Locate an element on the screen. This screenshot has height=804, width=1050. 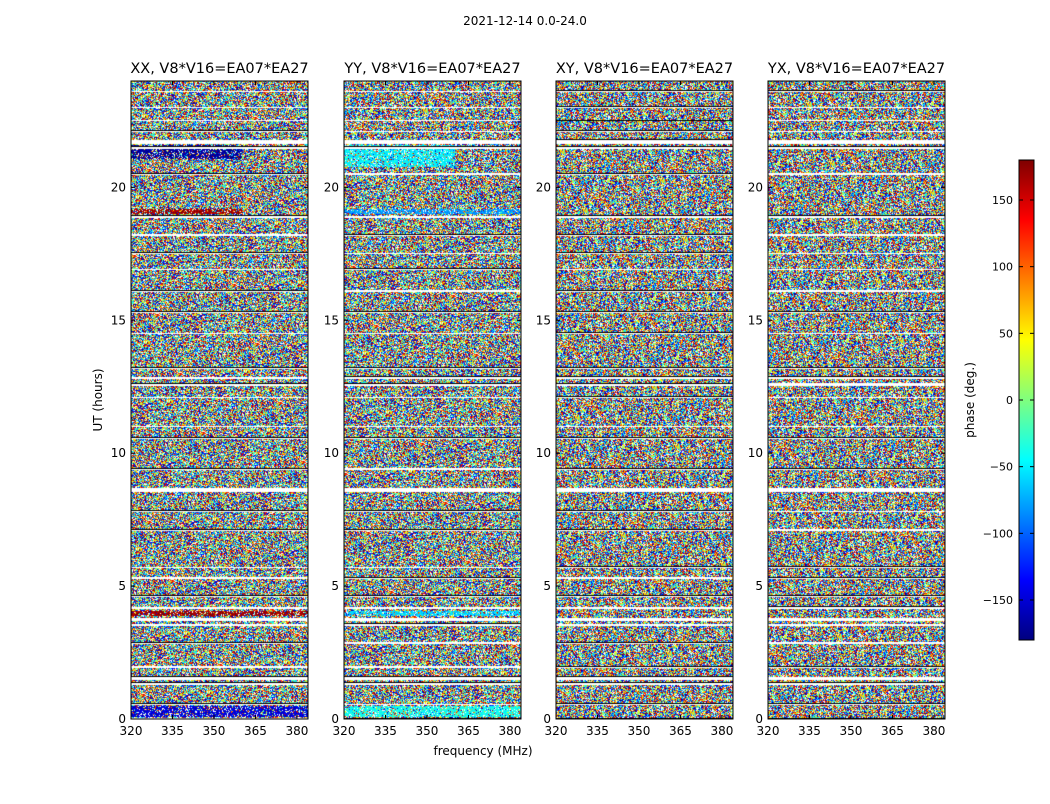
colorbar-tick-label: −50 is located at coordinates (1001, 467).